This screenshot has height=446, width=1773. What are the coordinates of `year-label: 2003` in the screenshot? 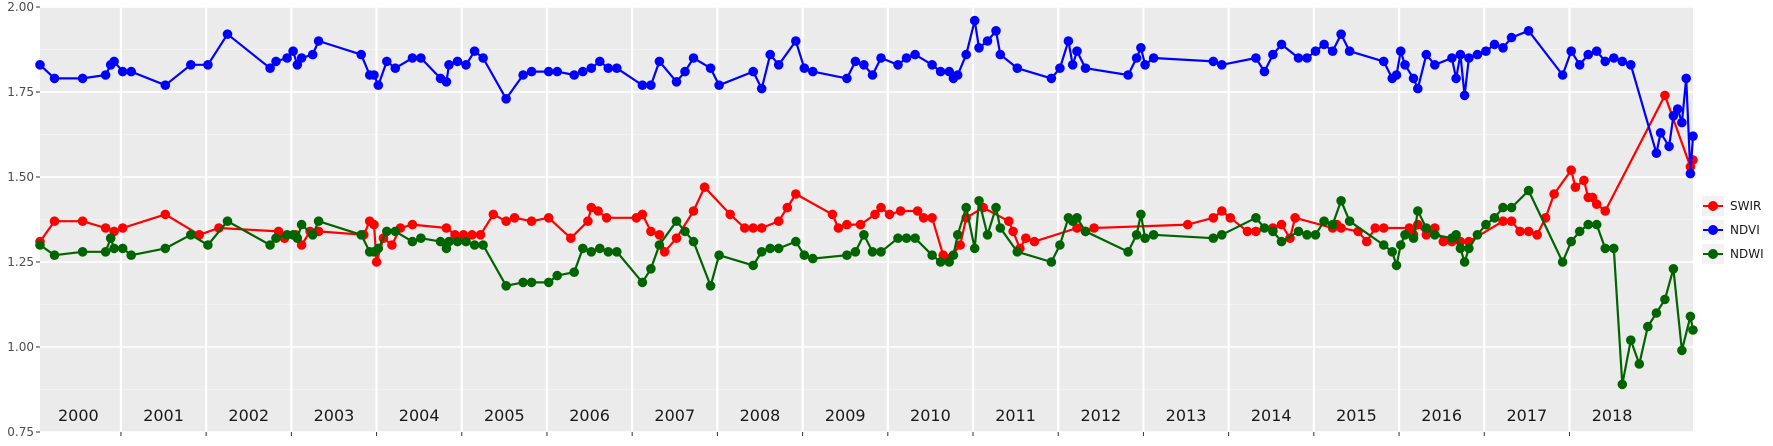 It's located at (334, 415).